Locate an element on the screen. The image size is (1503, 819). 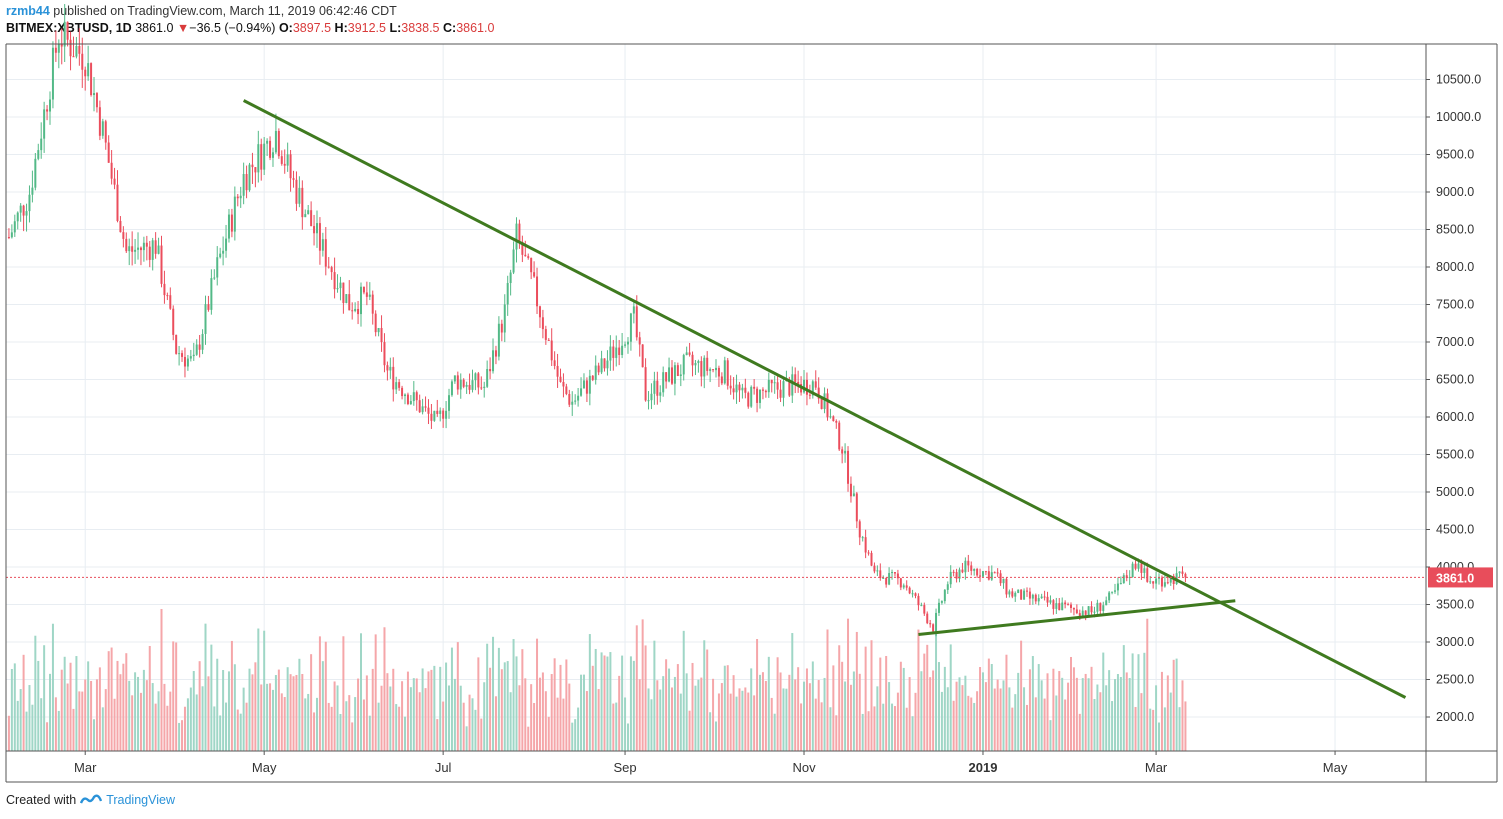
trendline is located at coordinates (1077, 617).